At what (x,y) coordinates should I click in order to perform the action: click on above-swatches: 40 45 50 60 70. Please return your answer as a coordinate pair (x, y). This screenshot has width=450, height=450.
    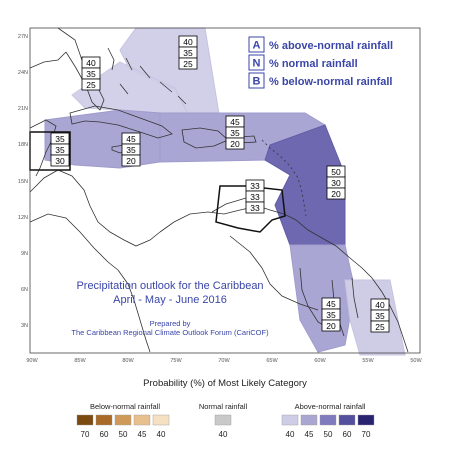
    Looking at the image, I should click on (328, 426).